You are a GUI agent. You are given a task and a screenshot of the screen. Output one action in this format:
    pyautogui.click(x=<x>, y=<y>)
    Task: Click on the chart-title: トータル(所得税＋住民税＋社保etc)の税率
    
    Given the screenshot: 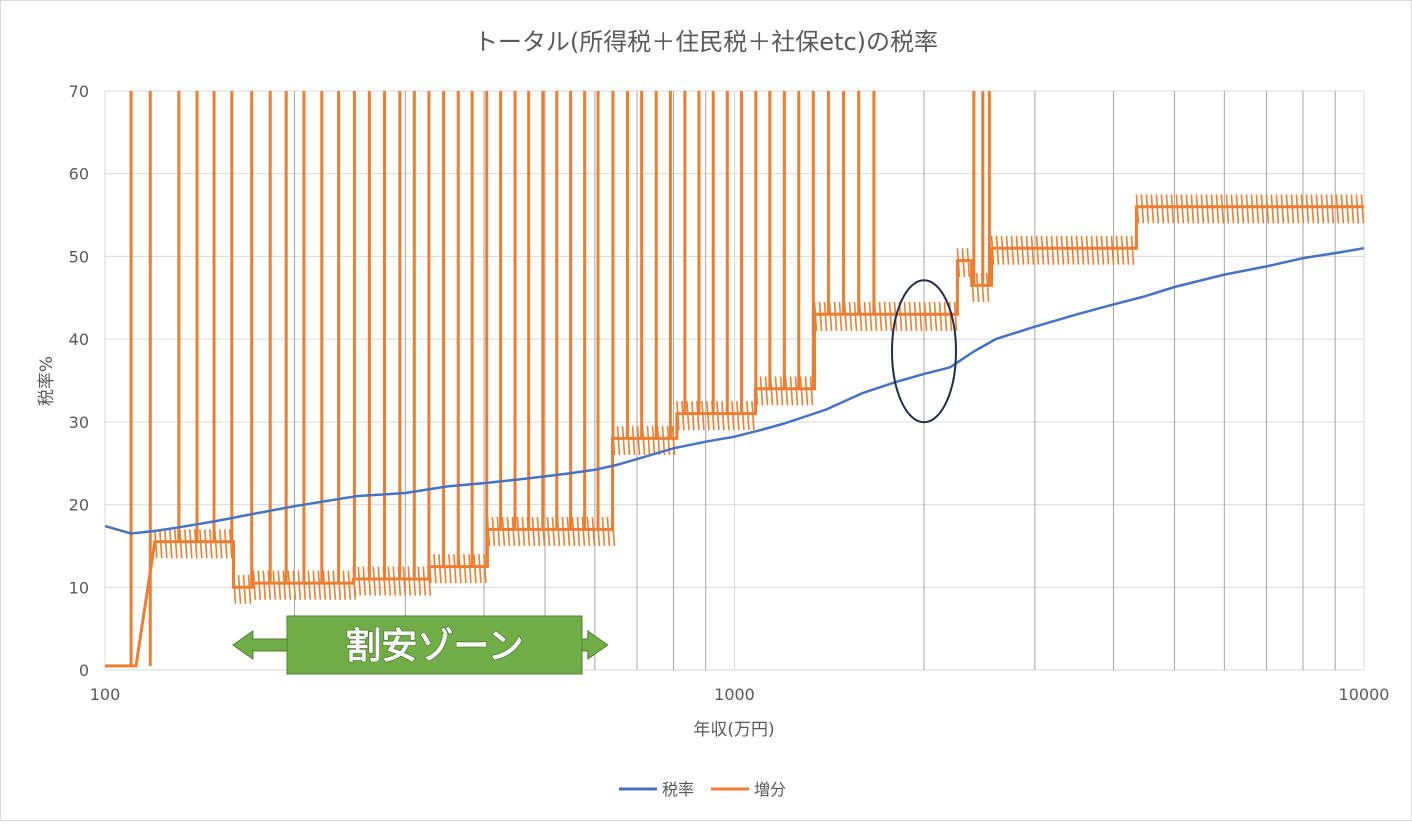 What is the action you would take?
    pyautogui.click(x=706, y=42)
    